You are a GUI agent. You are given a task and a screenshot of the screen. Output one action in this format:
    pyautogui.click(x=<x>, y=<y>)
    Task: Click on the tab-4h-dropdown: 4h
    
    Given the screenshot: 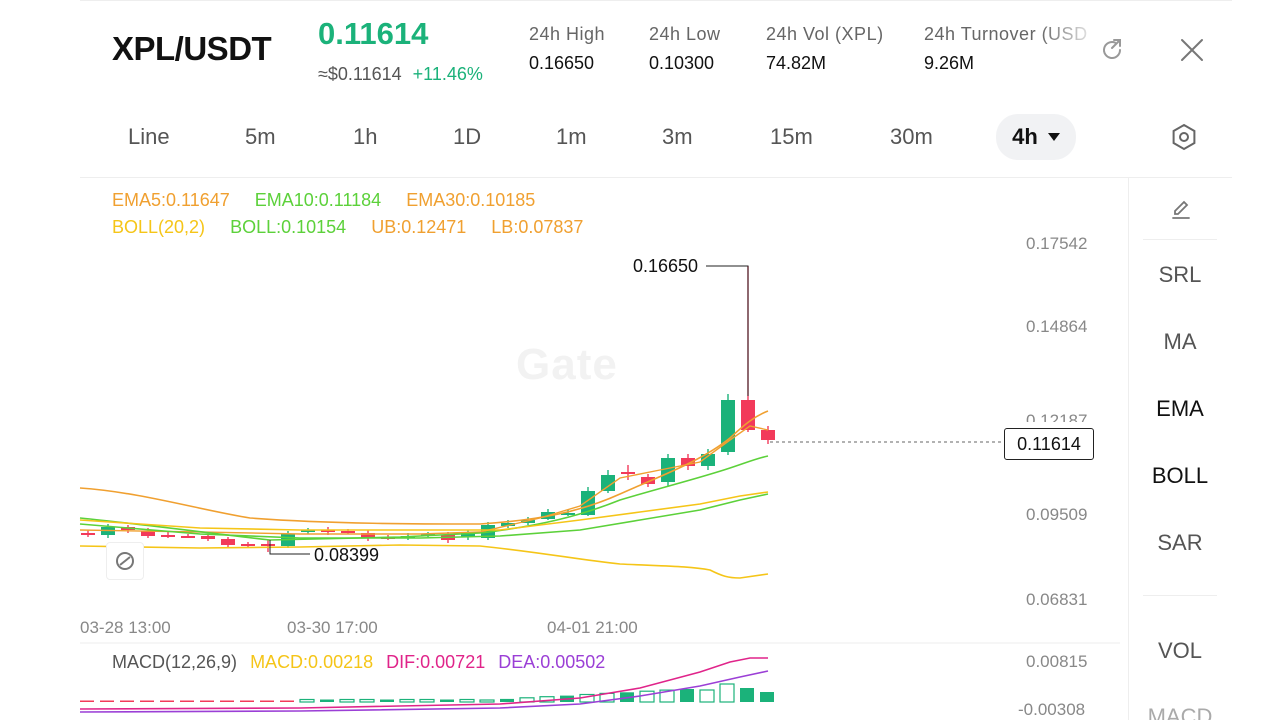 What is the action you would take?
    pyautogui.click(x=1036, y=137)
    